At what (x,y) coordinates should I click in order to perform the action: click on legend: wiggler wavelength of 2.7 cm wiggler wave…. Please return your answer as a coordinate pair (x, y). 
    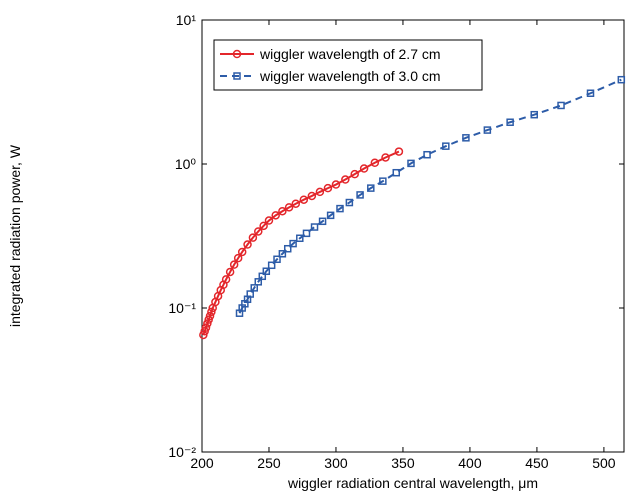
    Looking at the image, I should click on (348, 65).